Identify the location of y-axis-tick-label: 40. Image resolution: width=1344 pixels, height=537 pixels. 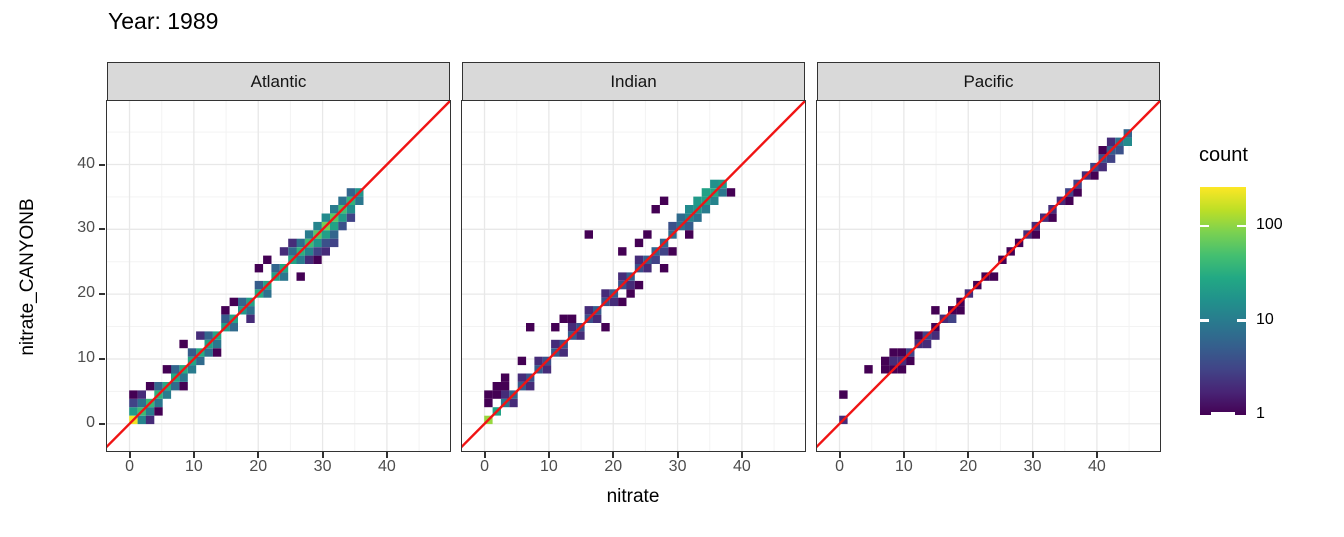
(86, 163).